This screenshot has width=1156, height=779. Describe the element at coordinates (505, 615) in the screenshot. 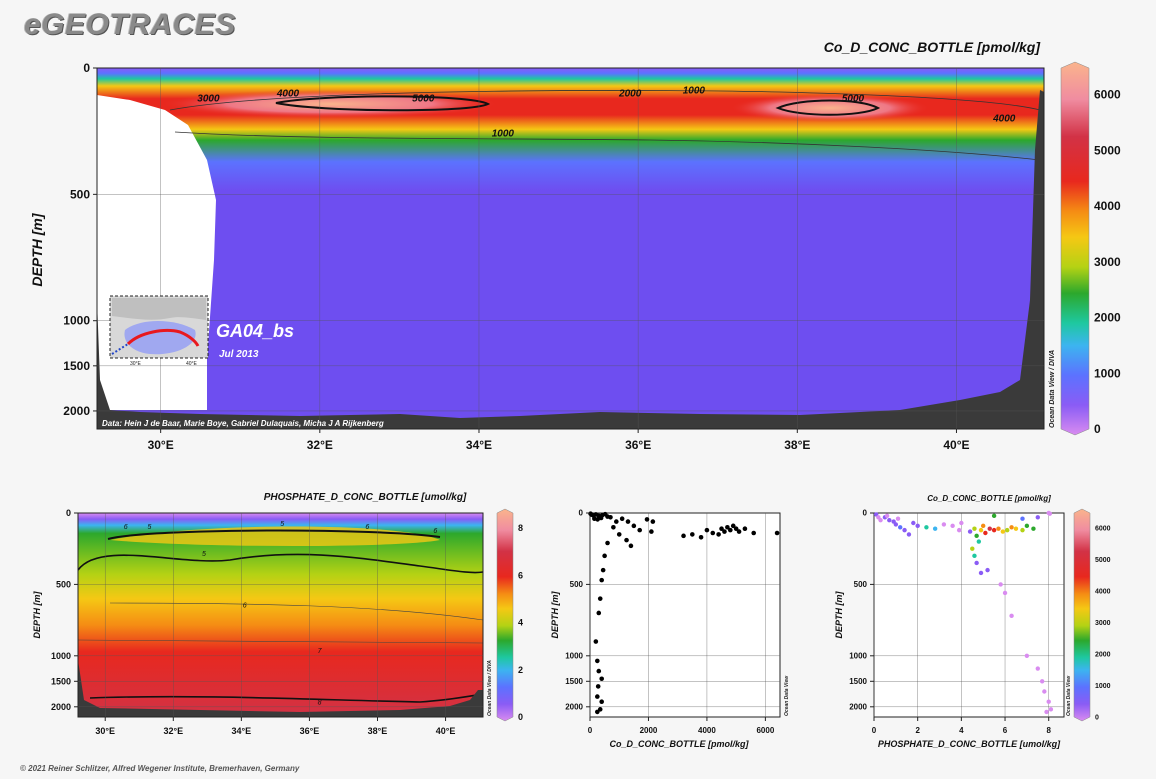

I see `phosphate-colorbar-bar` at that location.